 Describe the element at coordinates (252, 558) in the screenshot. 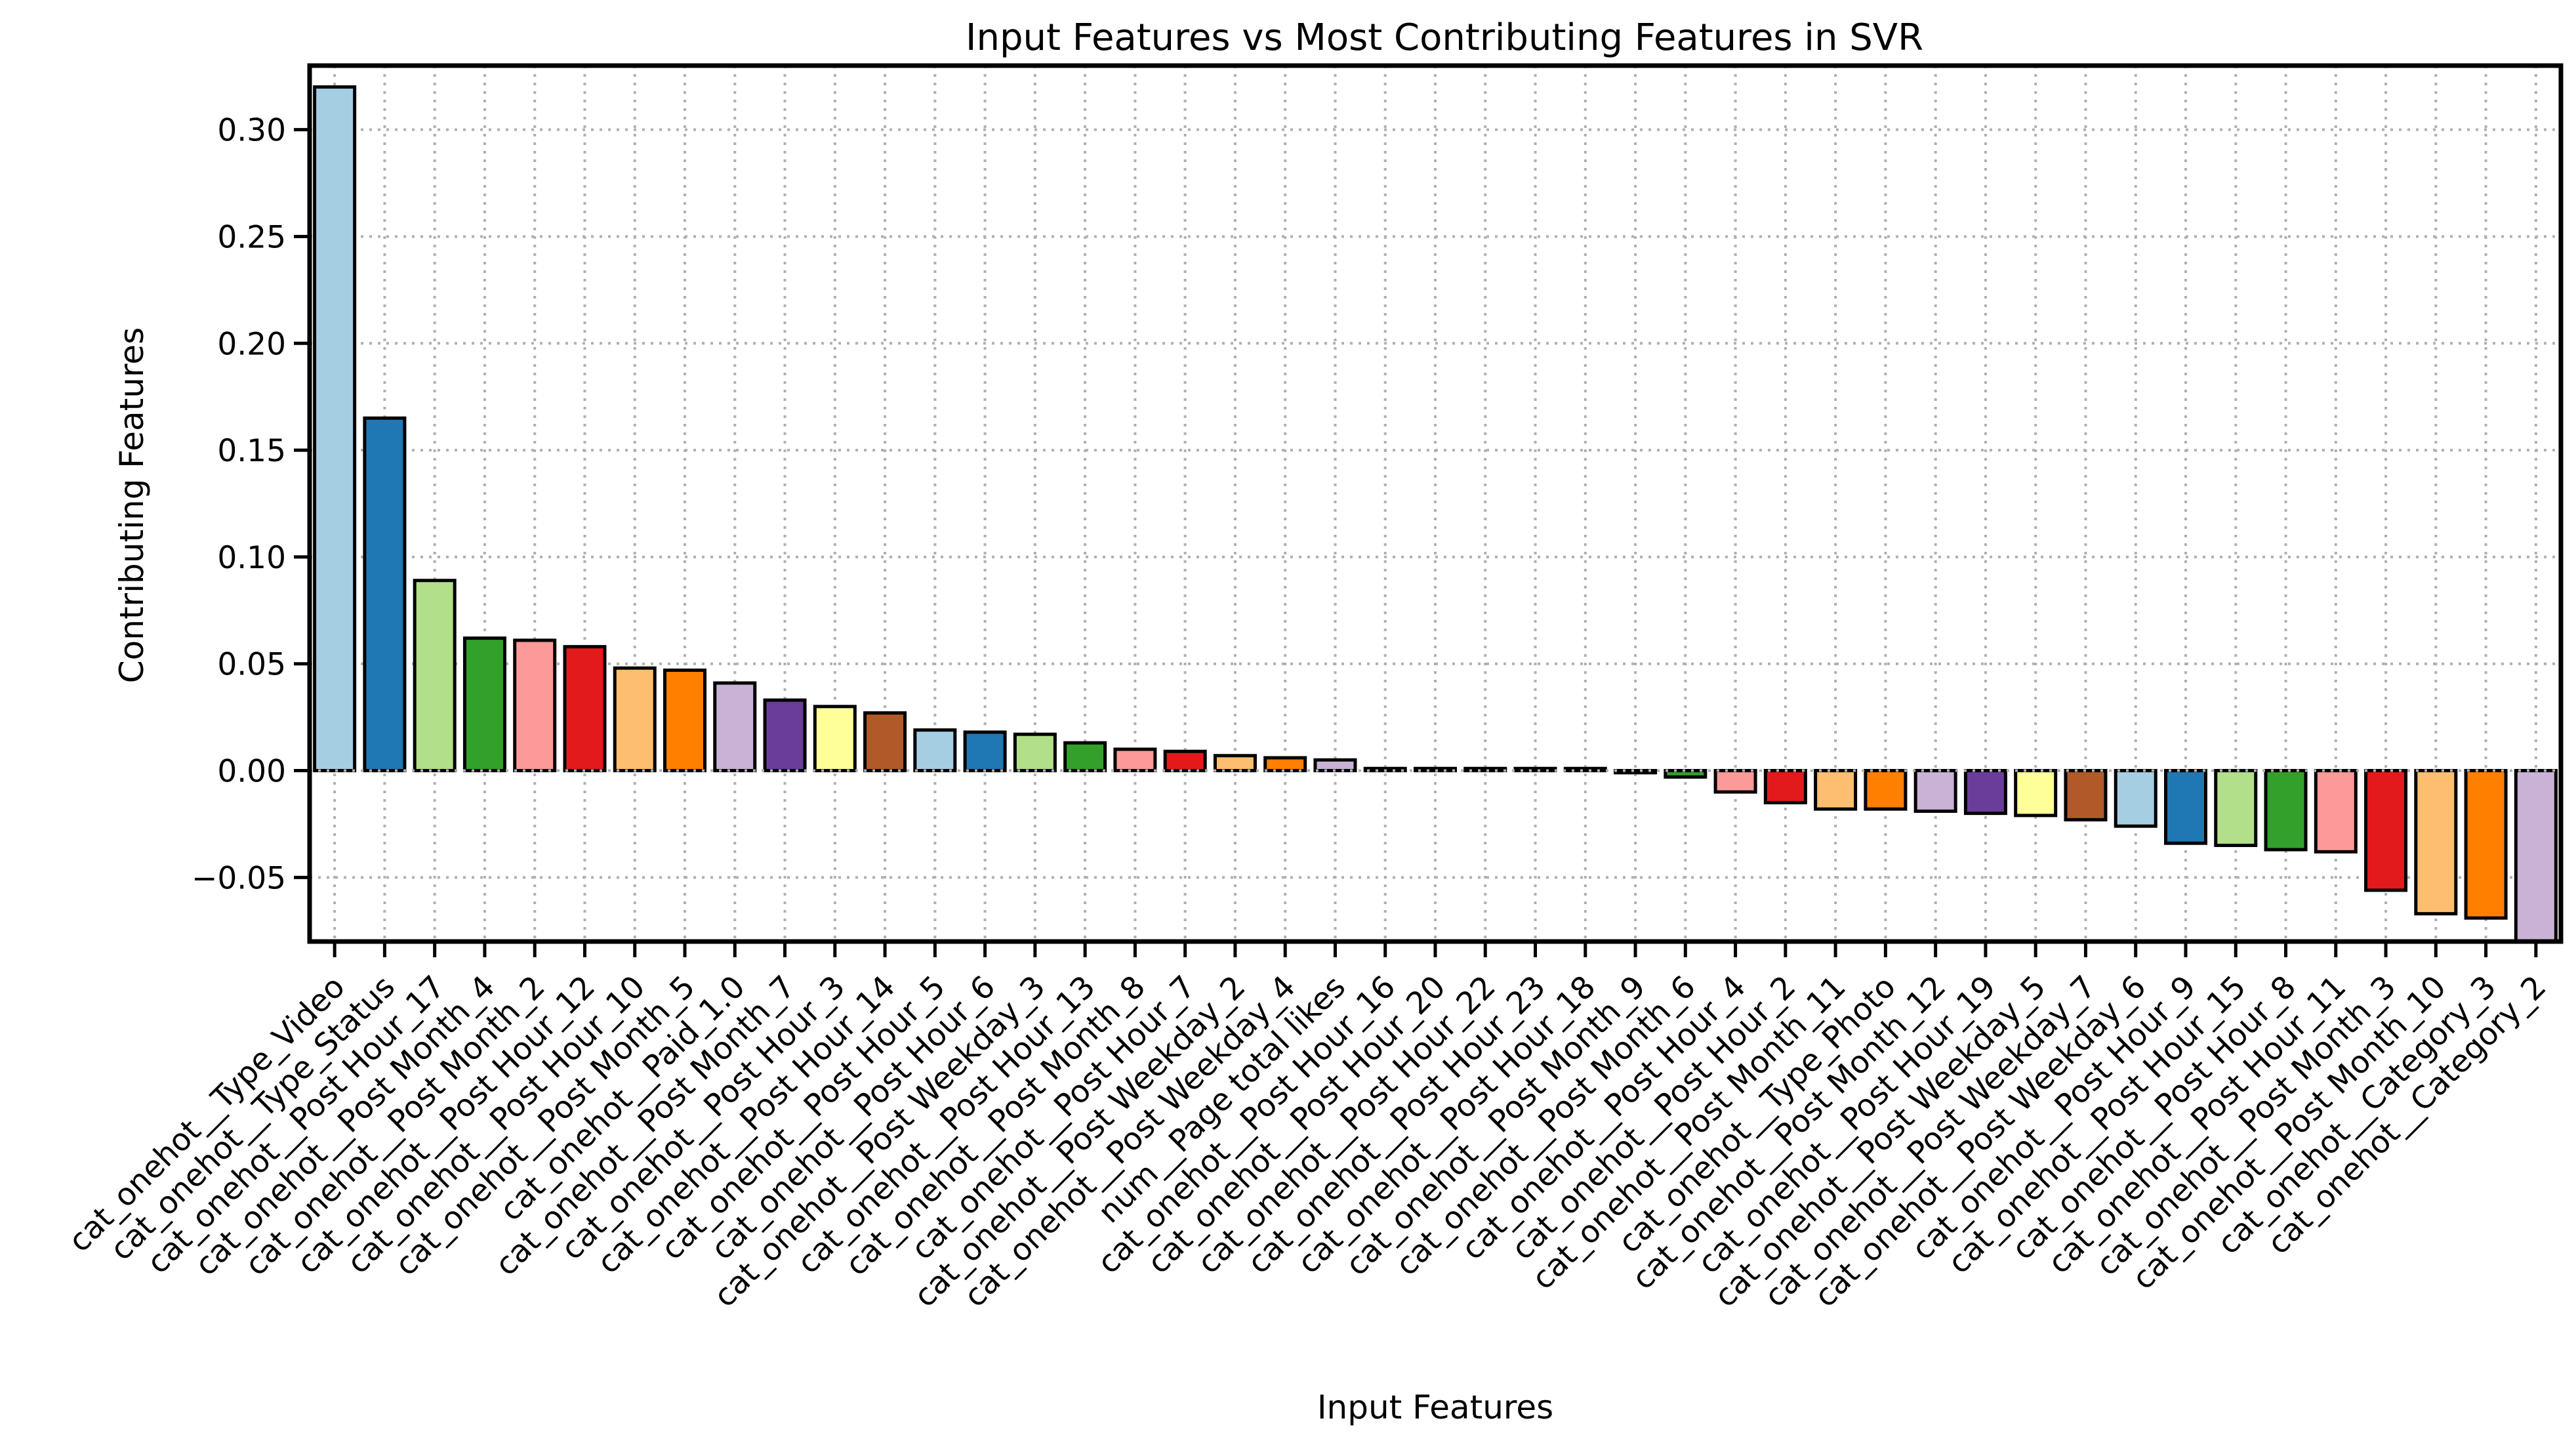

I see `y-tick-label: 0.10` at that location.